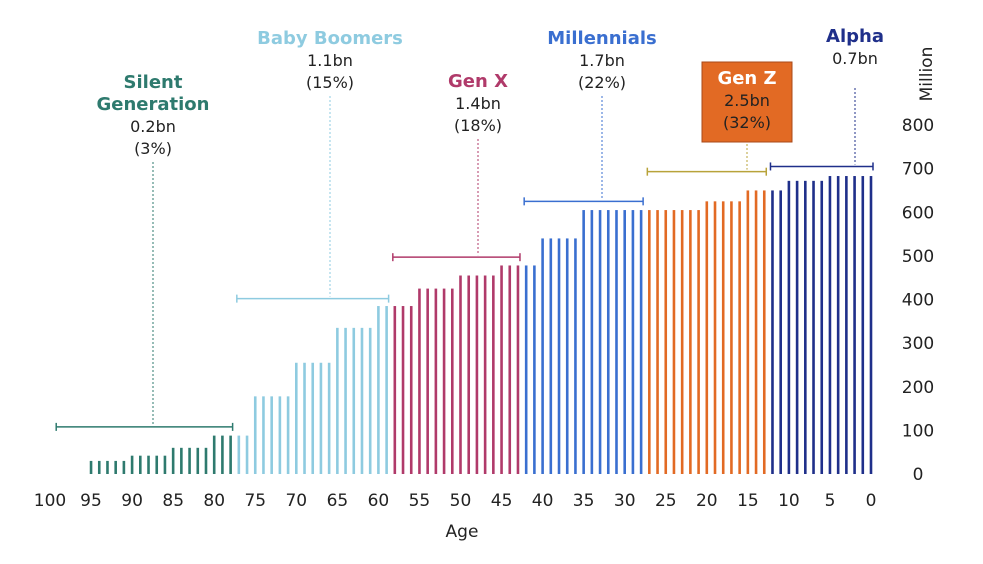 This screenshot has width=983, height=564. I want to click on x-tick-label: 10, so click(789, 501).